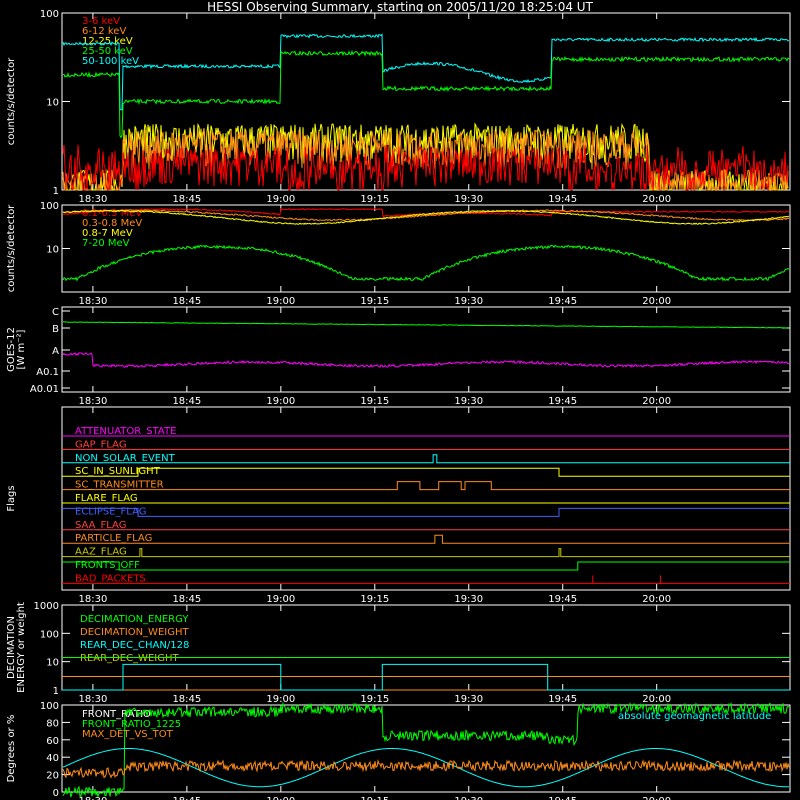  What do you see at coordinates (55, 329) in the screenshot?
I see `y-tick-label: B` at bounding box center [55, 329].